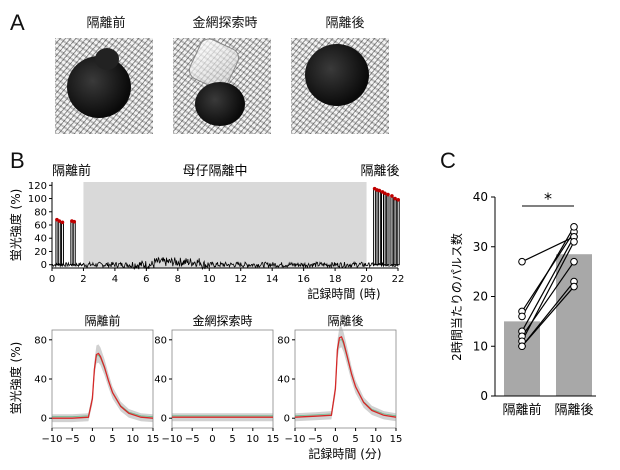  I want to click on y-tick-label-0-40: 40, so click(40, 380).